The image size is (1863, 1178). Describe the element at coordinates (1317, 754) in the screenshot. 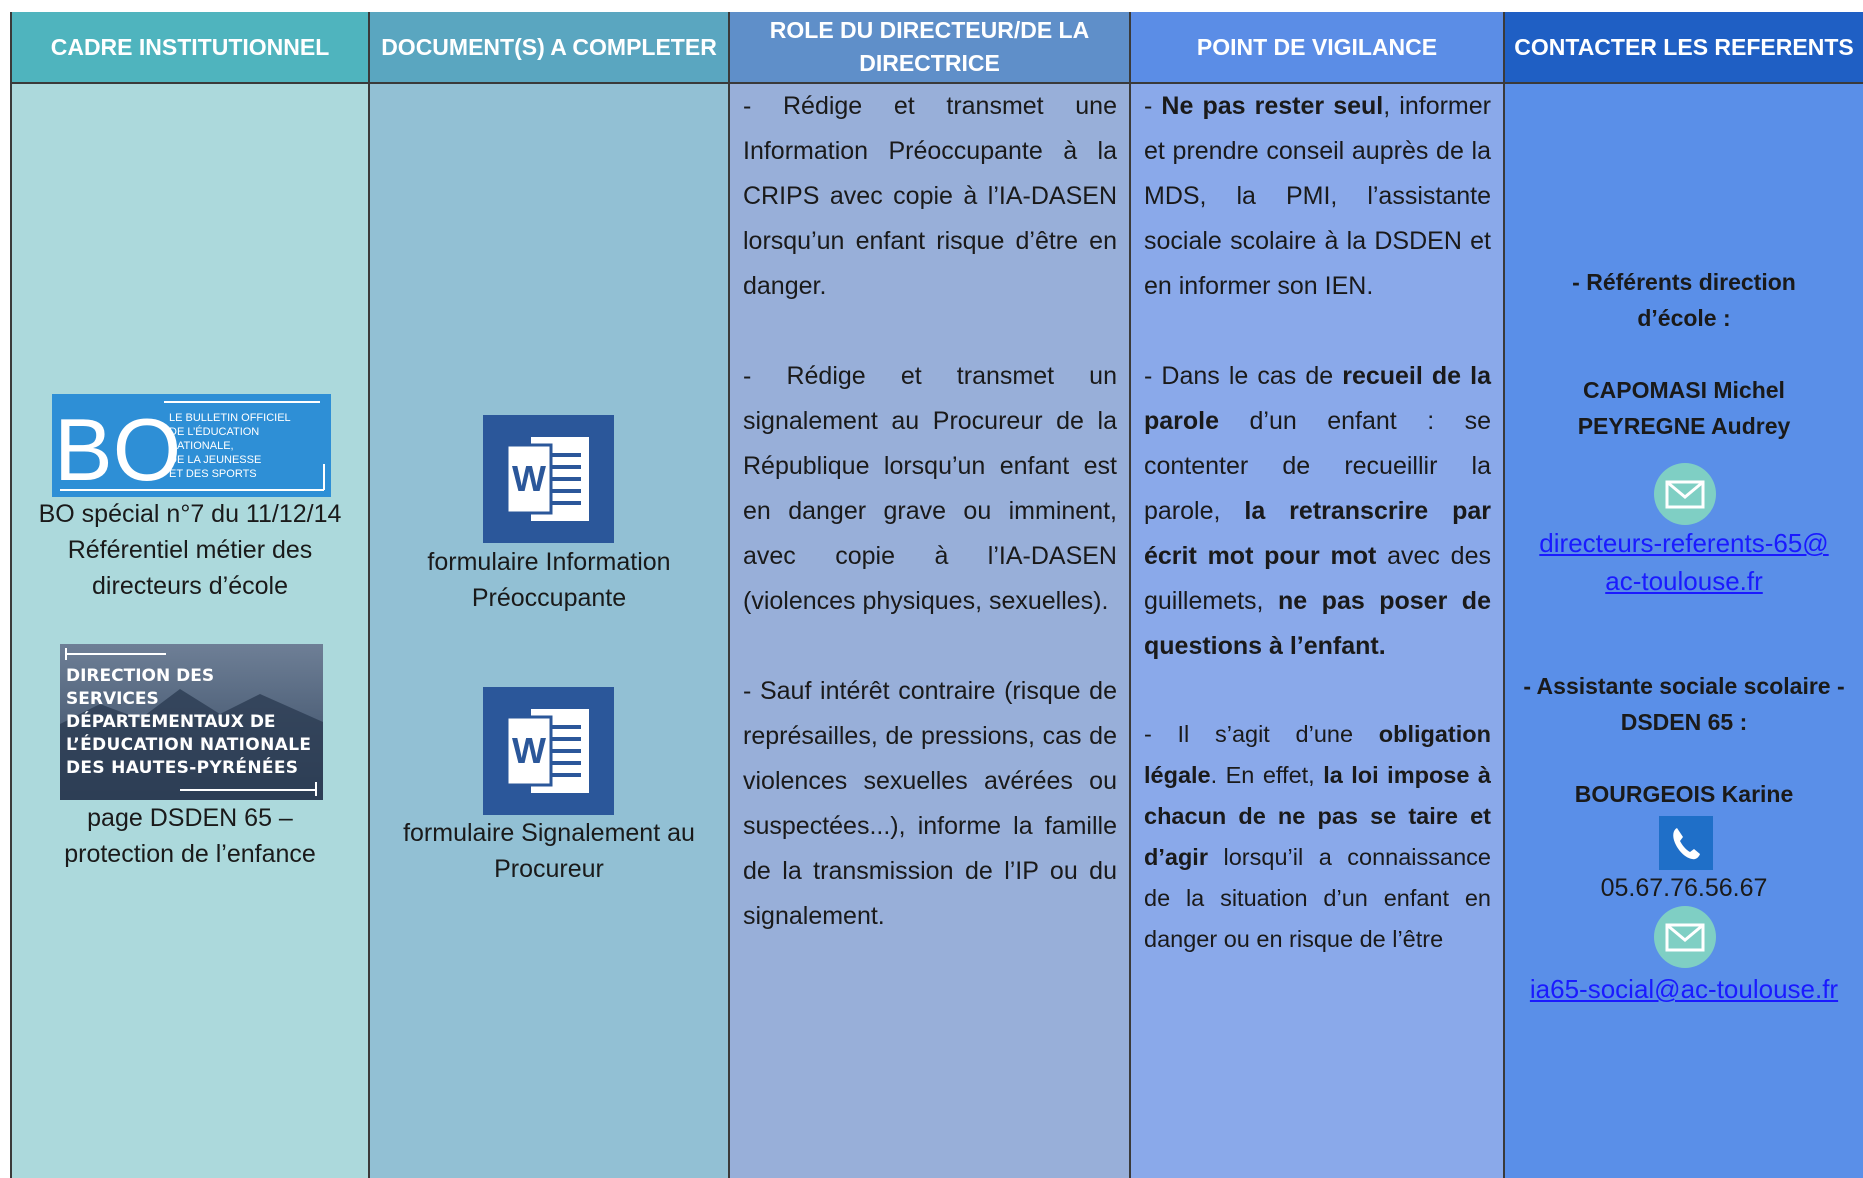

I see `bold-run: obligation légale` at that location.